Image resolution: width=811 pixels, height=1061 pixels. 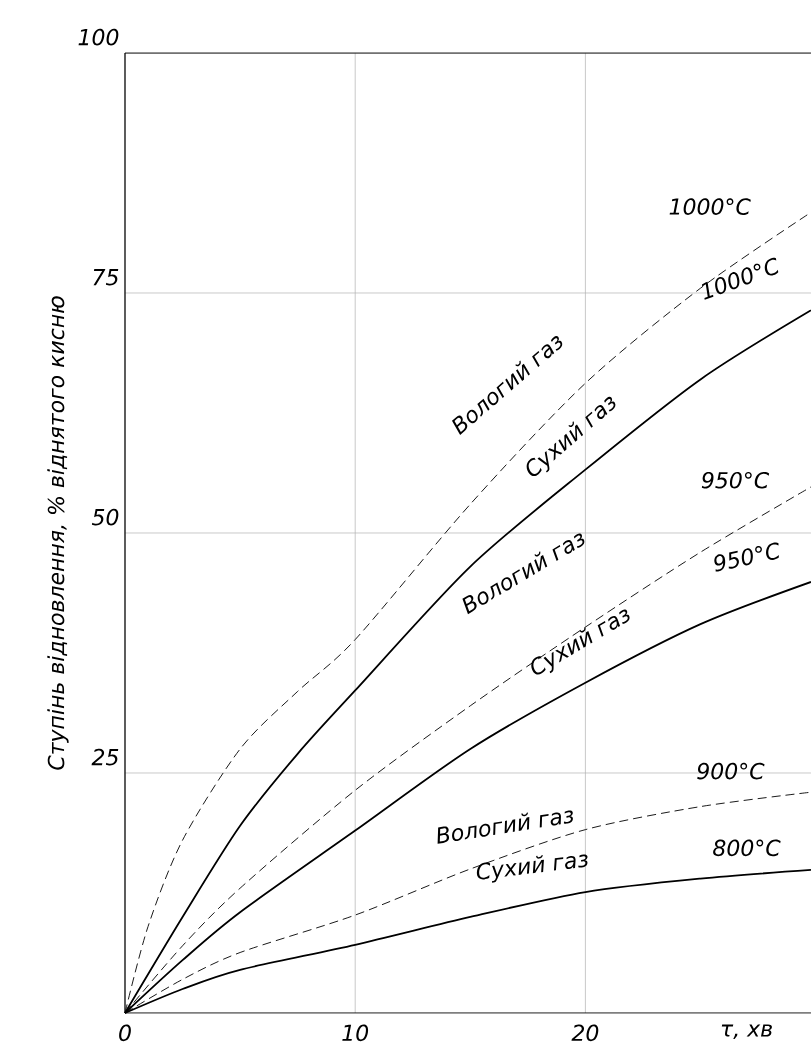 What do you see at coordinates (710, 206) in the screenshot?
I see `annotation: 1000°C` at bounding box center [710, 206].